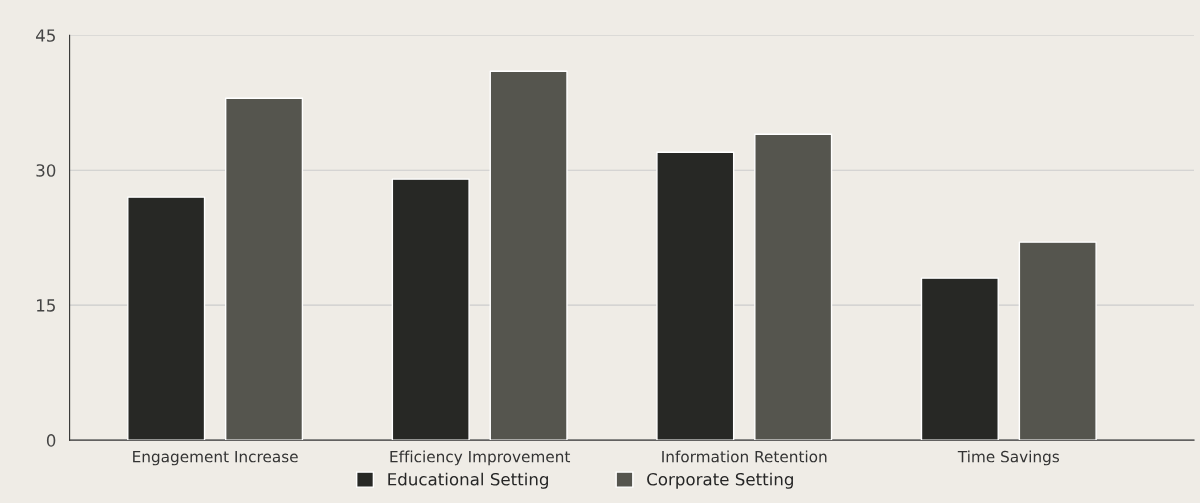 The width and height of the screenshot is (1200, 503). What do you see at coordinates (51, 440) in the screenshot?
I see `y-tick-label: 0` at bounding box center [51, 440].